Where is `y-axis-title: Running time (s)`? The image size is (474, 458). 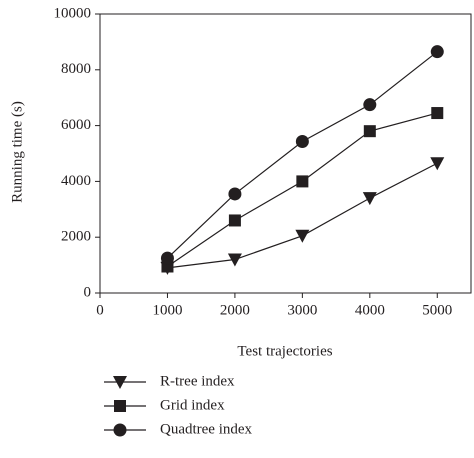 y-axis-title: Running time (s) is located at coordinates (17, 152).